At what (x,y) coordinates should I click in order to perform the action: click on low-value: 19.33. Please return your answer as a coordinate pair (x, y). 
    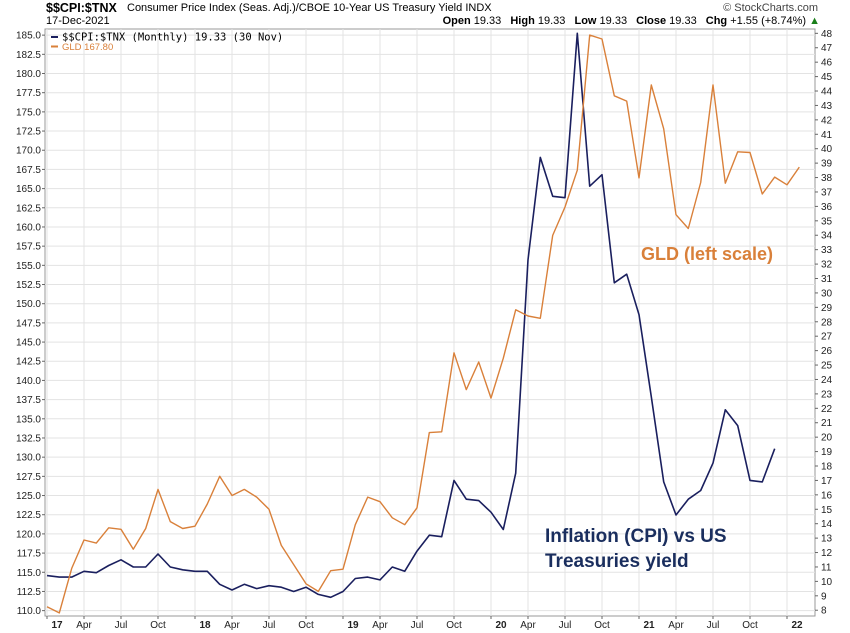
    Looking at the image, I should click on (613, 21).